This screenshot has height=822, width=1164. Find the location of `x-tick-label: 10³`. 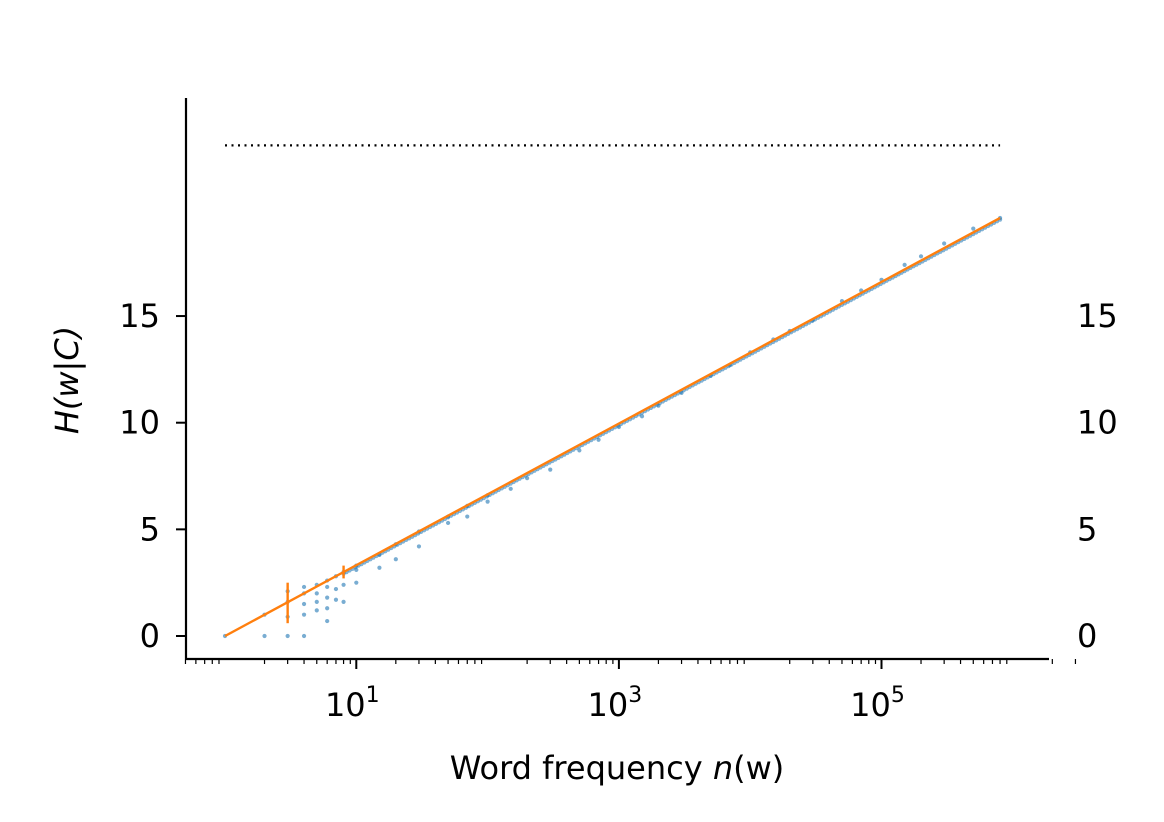

x-tick-label: 10³ is located at coordinates (615, 703).